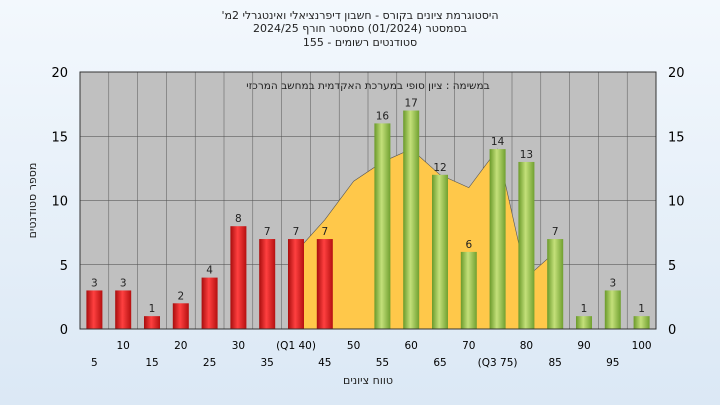 The width and height of the screenshot is (720, 405). What do you see at coordinates (151, 363) in the screenshot?
I see `x-tick-label: 15` at bounding box center [151, 363].